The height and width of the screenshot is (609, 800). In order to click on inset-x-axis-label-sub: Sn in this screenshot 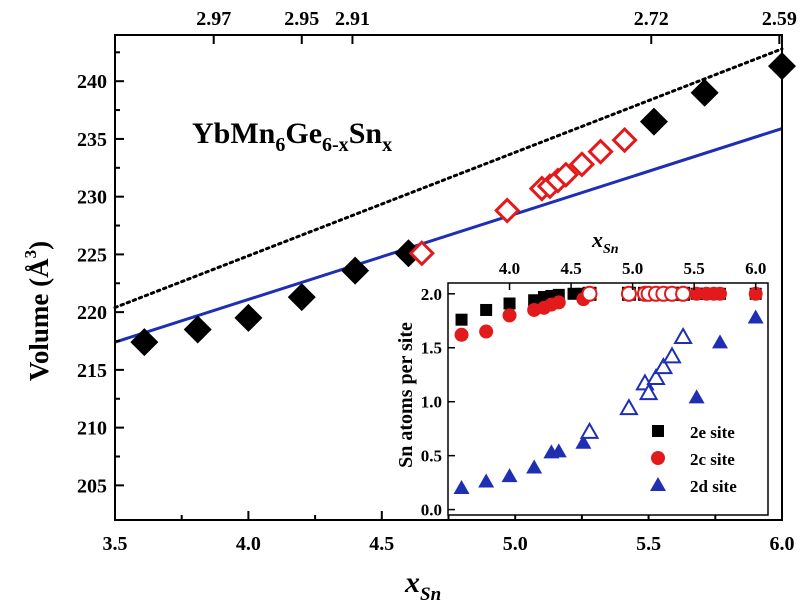, I will do `click(611, 249)`.